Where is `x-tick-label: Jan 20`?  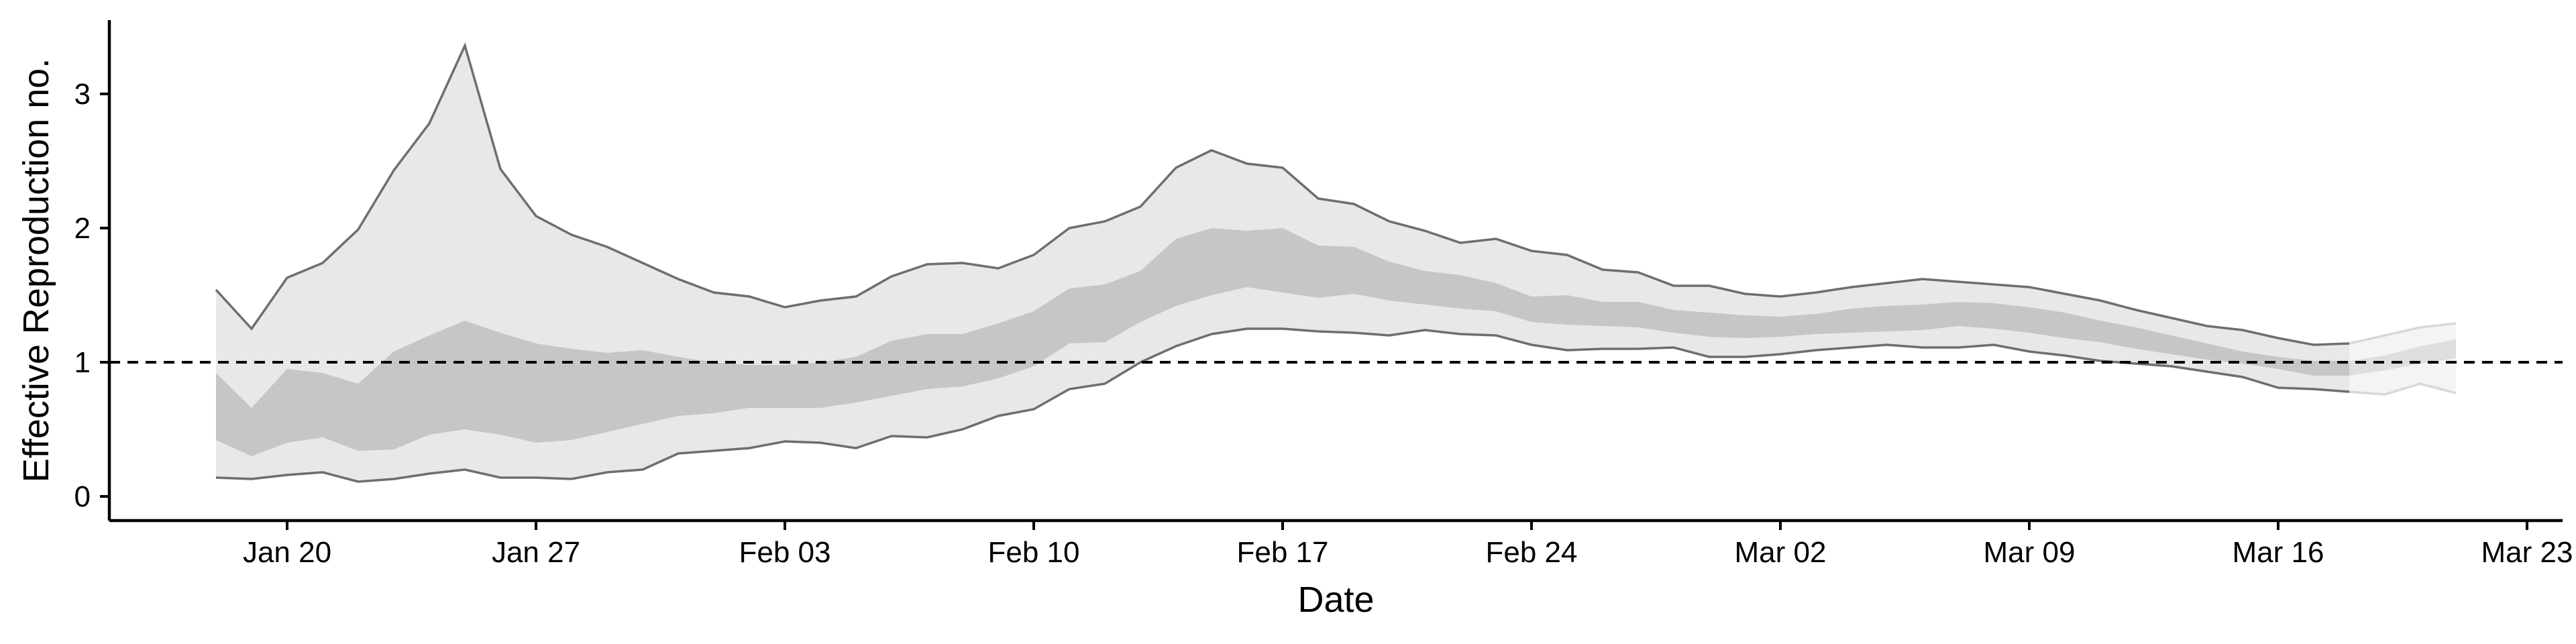 x-tick-label: Jan 20 is located at coordinates (287, 552).